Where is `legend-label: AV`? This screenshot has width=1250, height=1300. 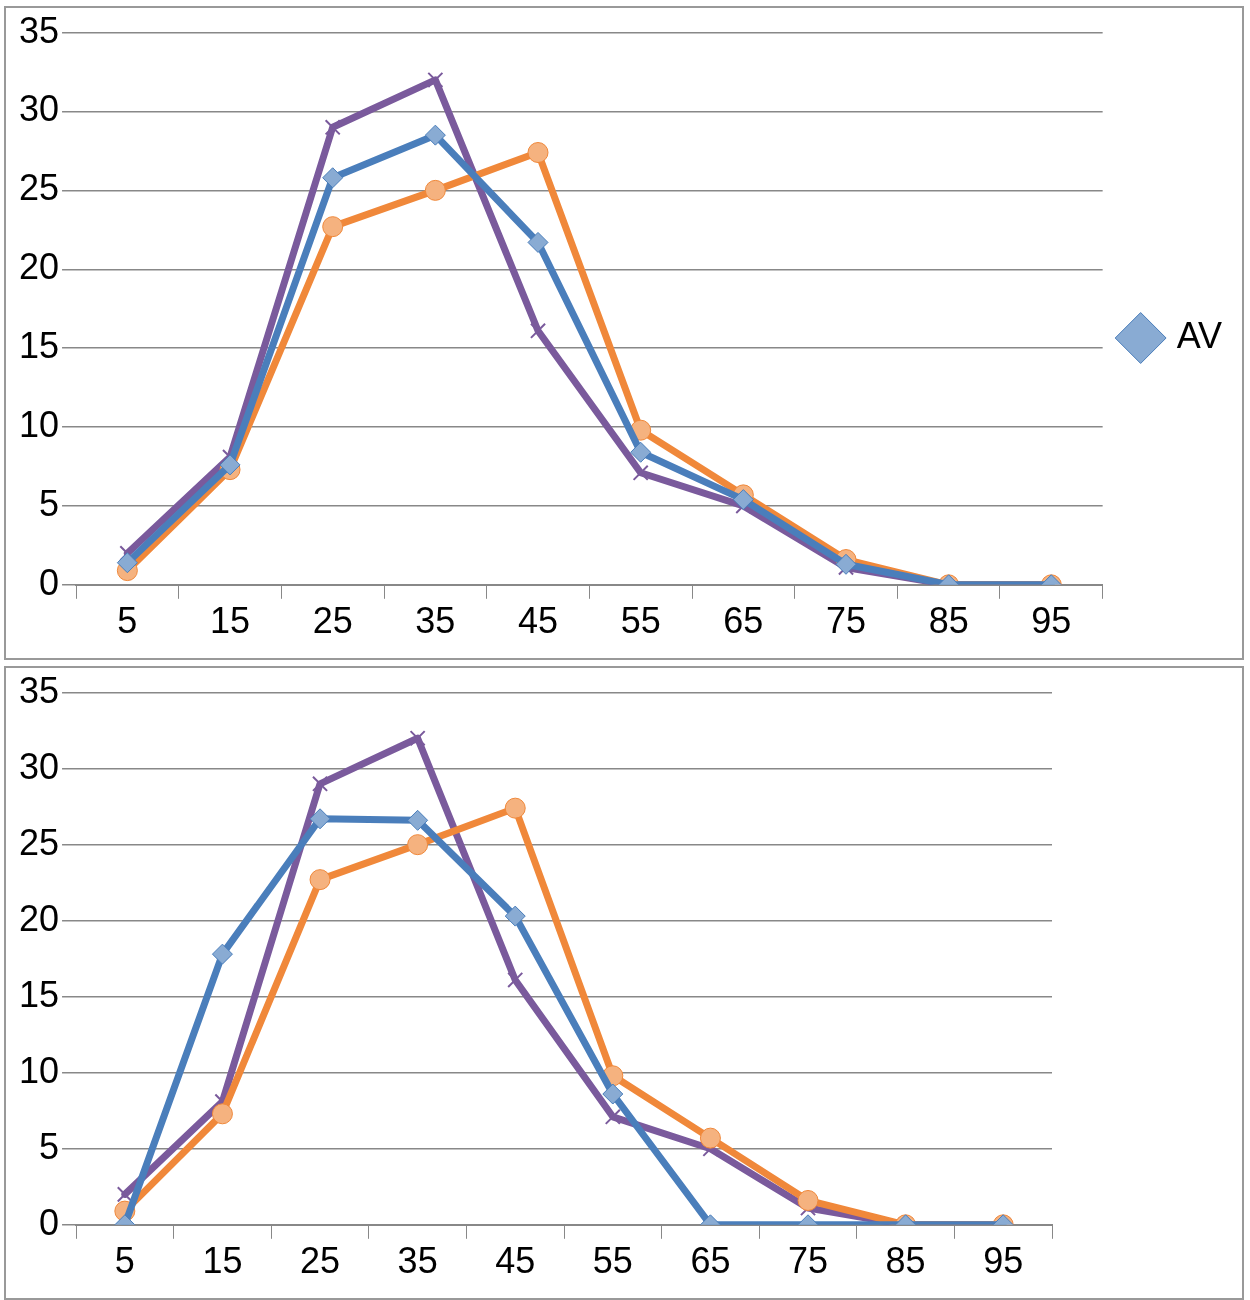 legend-label: AV is located at coordinates (1199, 335).